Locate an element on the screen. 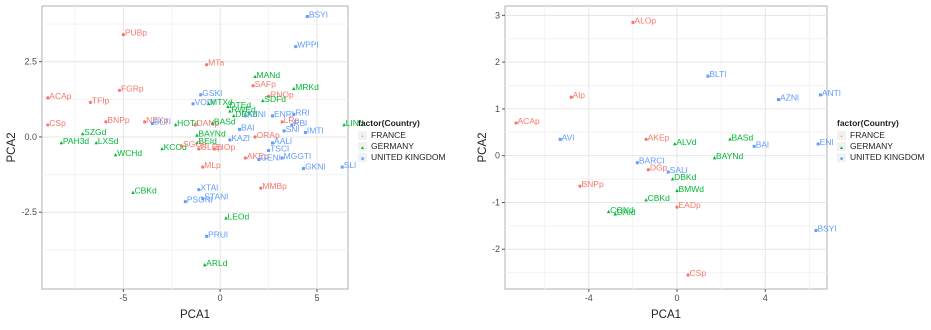 Image resolution: width=931 pixels, height=330 pixels. x-axis-title: PCA1 is located at coordinates (666, 315).